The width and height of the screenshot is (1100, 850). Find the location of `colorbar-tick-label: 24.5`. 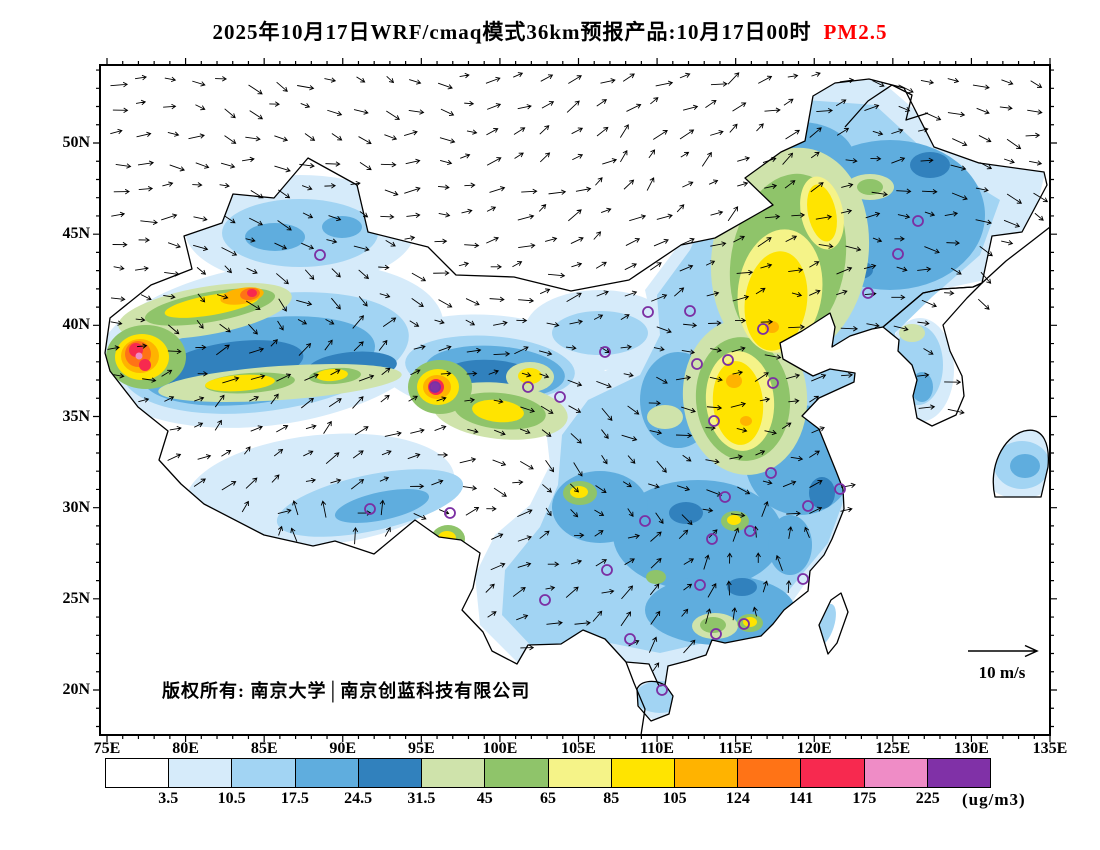

colorbar-tick-label: 24.5 is located at coordinates (358, 798).